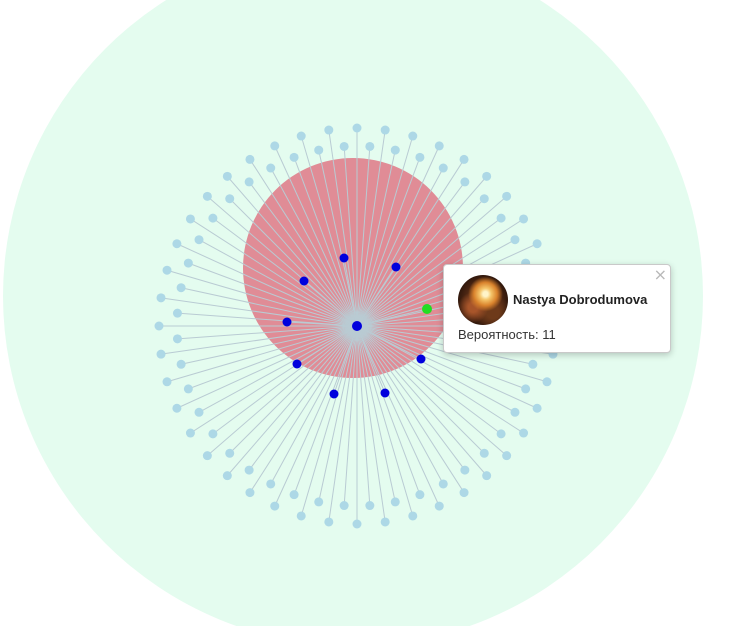  What do you see at coordinates (498, 334) in the screenshot?
I see `probability-label: Вероятность:` at bounding box center [498, 334].